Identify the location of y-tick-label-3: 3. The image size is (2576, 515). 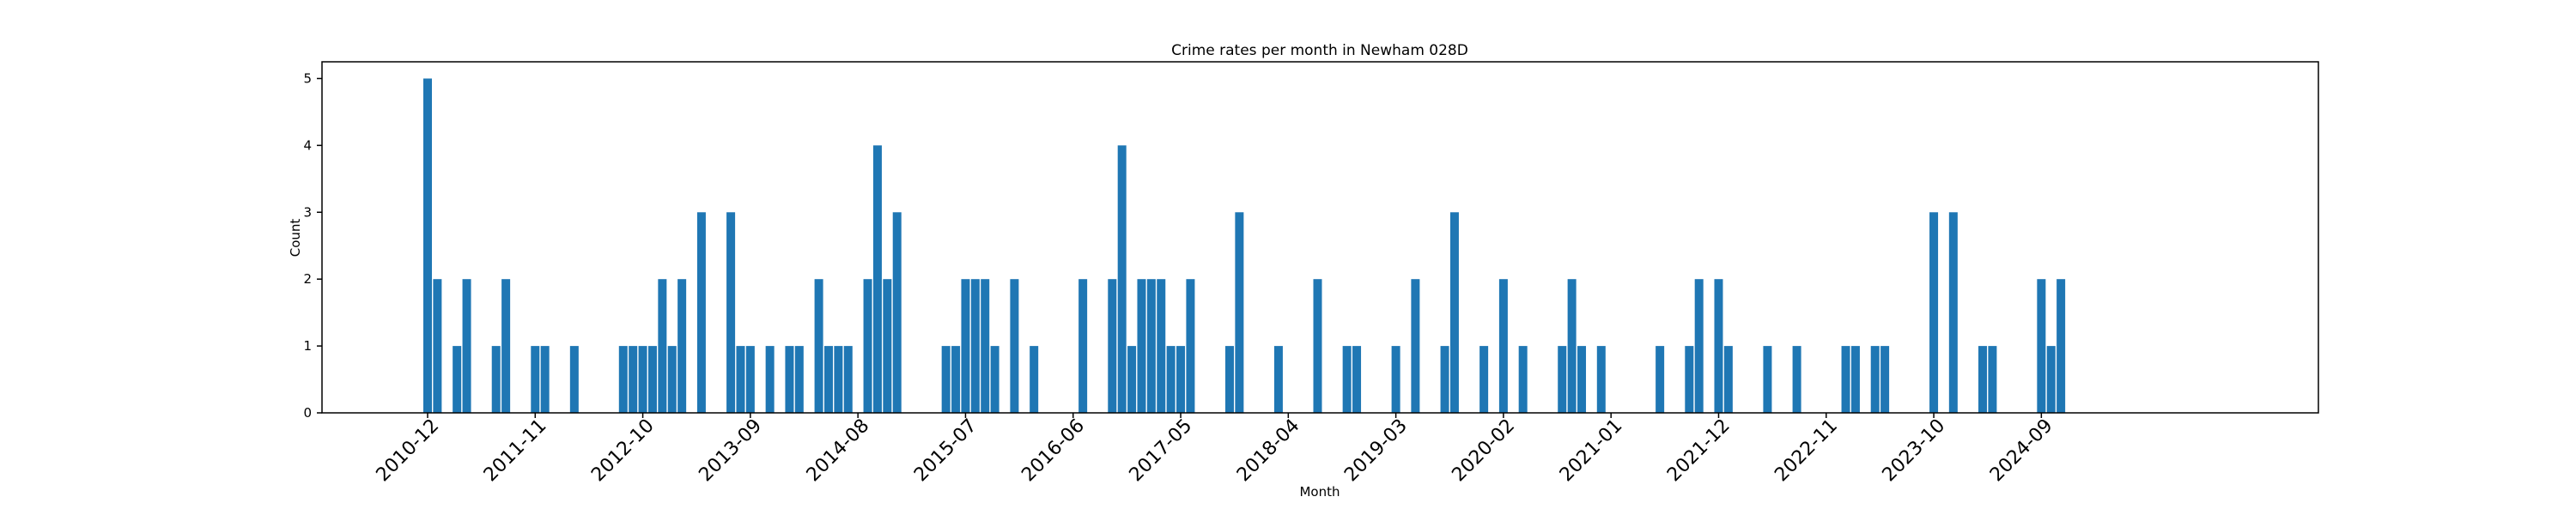
(307, 212).